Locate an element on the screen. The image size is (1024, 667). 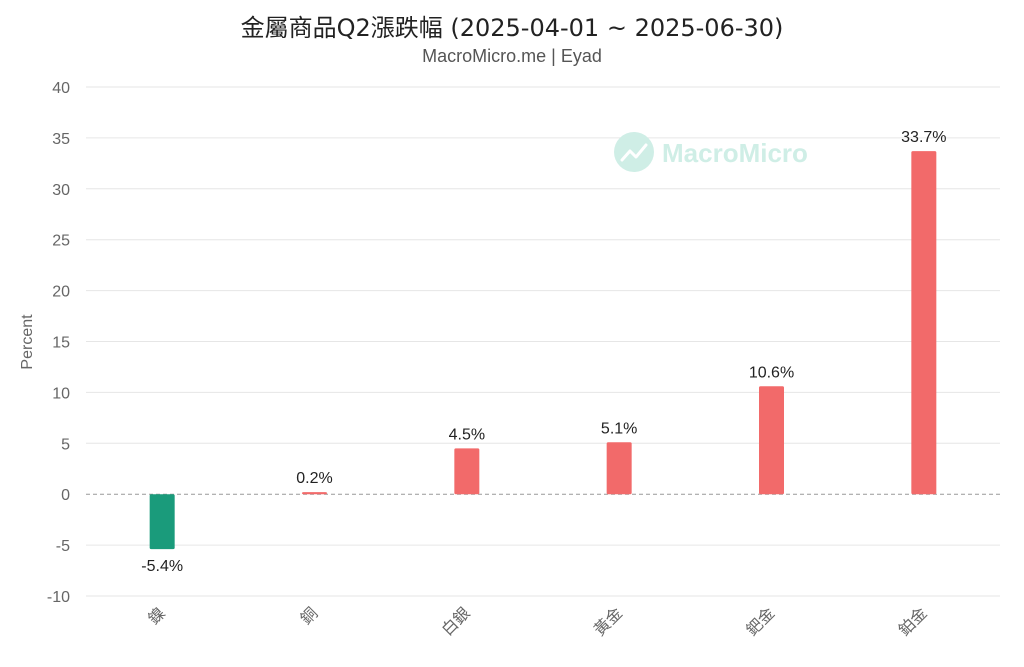
y-tick-label: -10 is located at coordinates (58, 597).